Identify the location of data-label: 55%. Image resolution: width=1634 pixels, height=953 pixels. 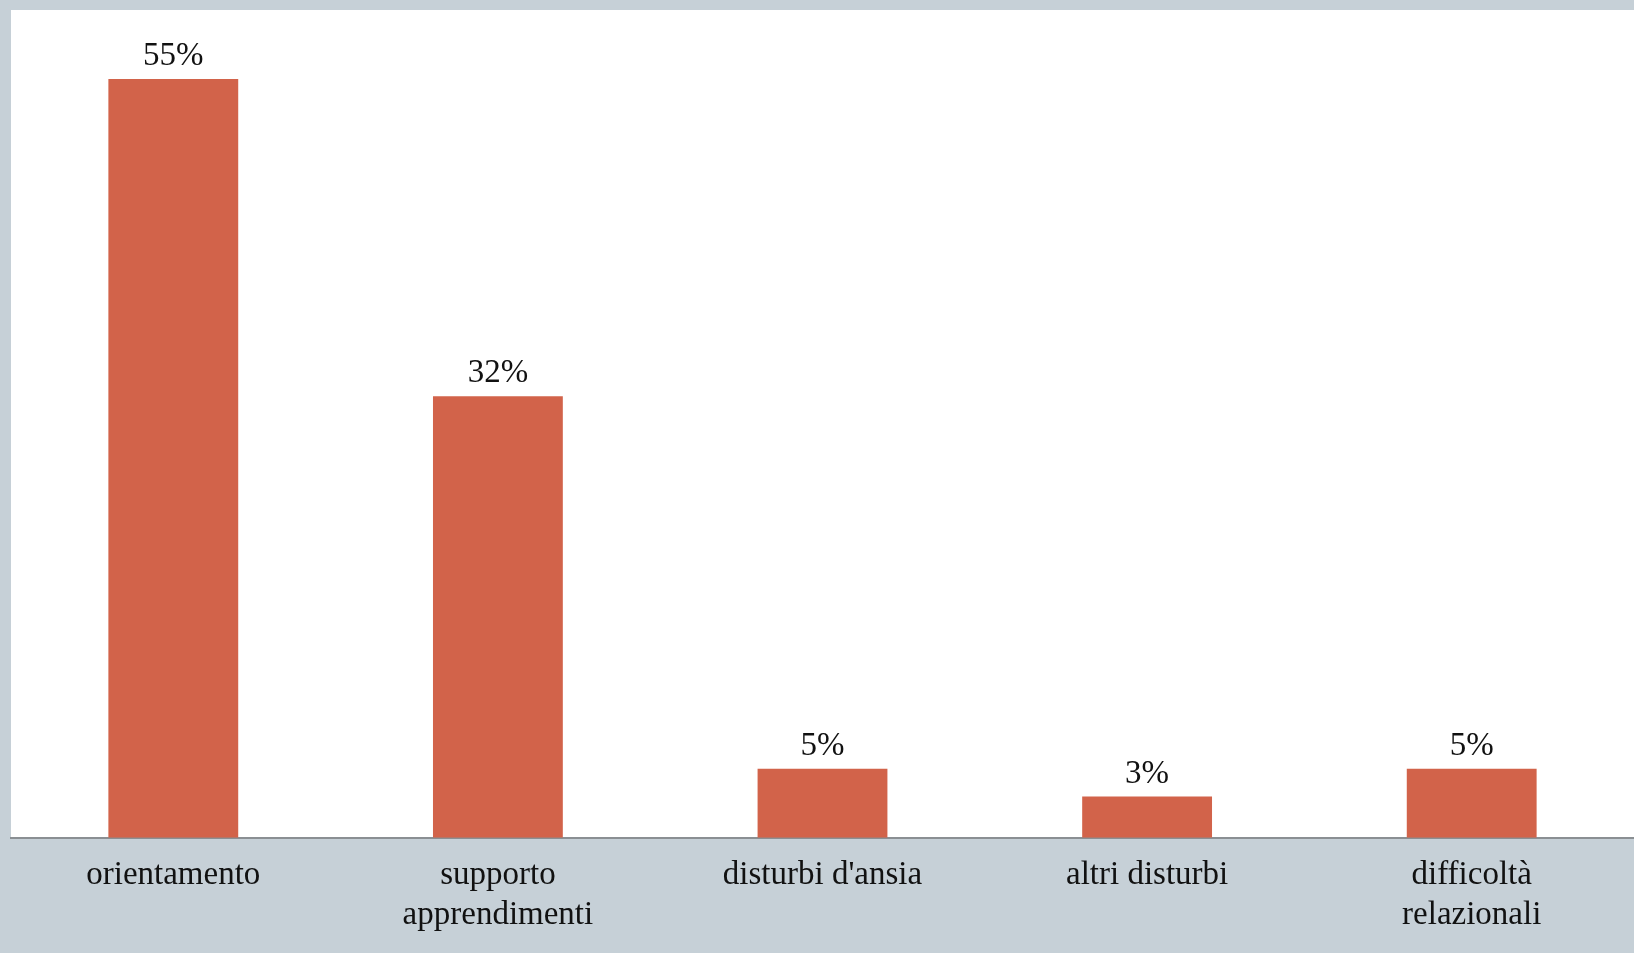
(173, 54).